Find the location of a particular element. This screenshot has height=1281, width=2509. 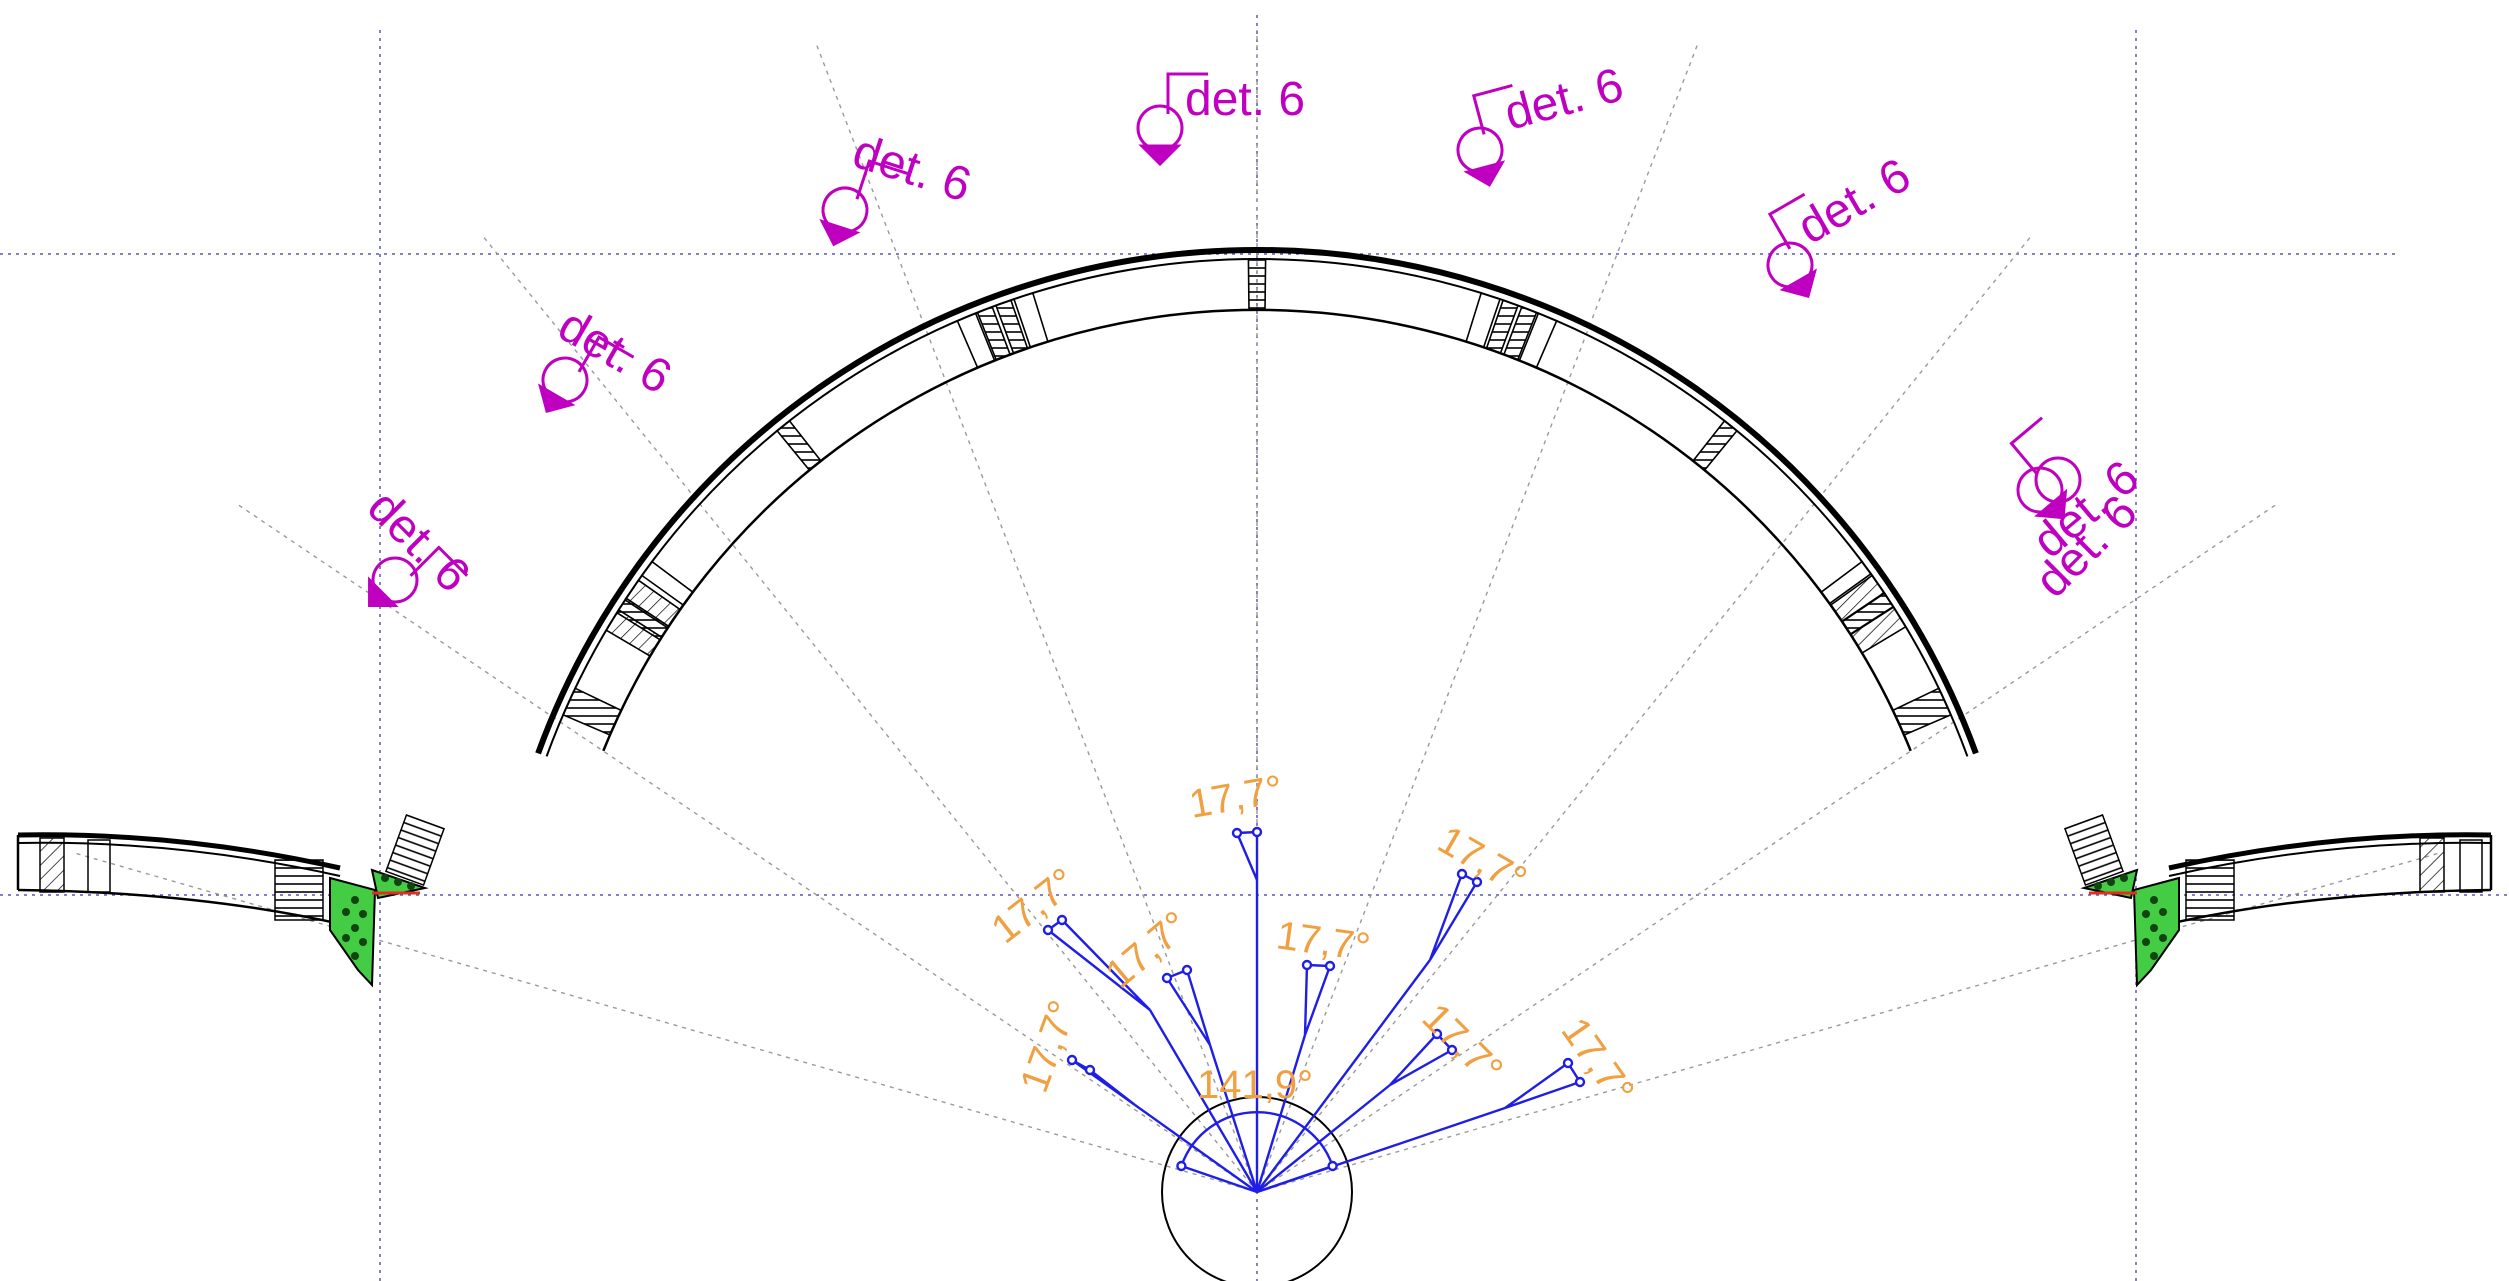

left-connector is located at coordinates (387, 901).